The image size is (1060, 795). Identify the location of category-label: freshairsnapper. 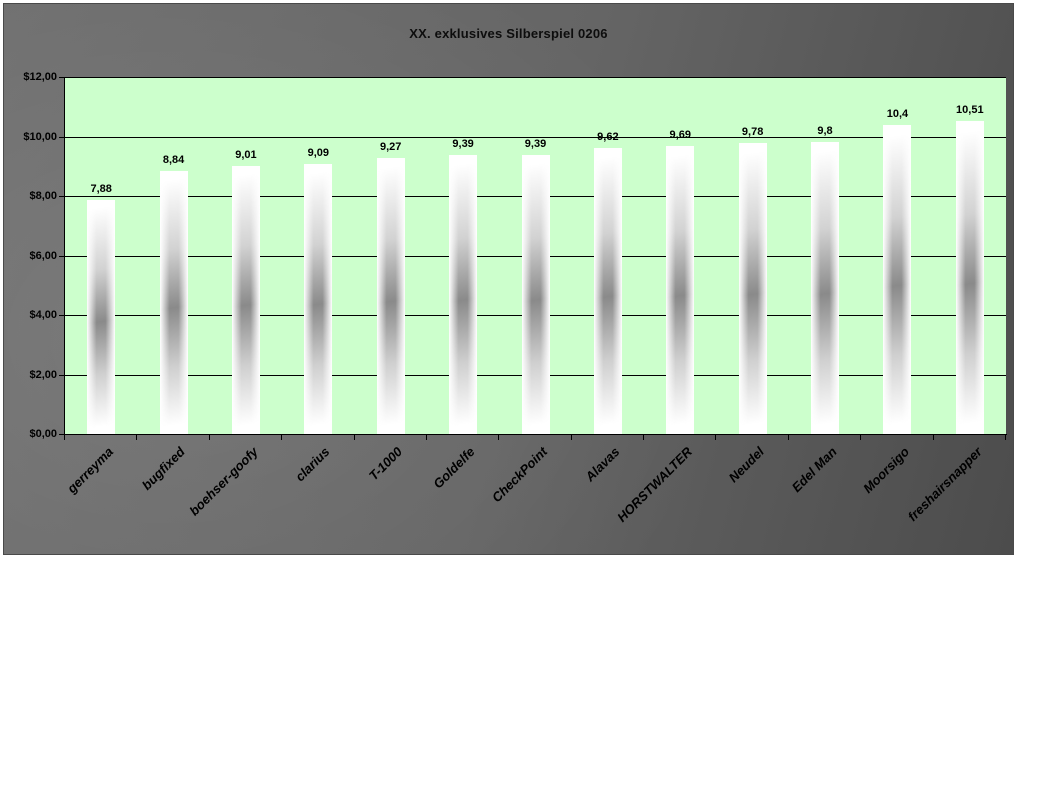
(944, 484).